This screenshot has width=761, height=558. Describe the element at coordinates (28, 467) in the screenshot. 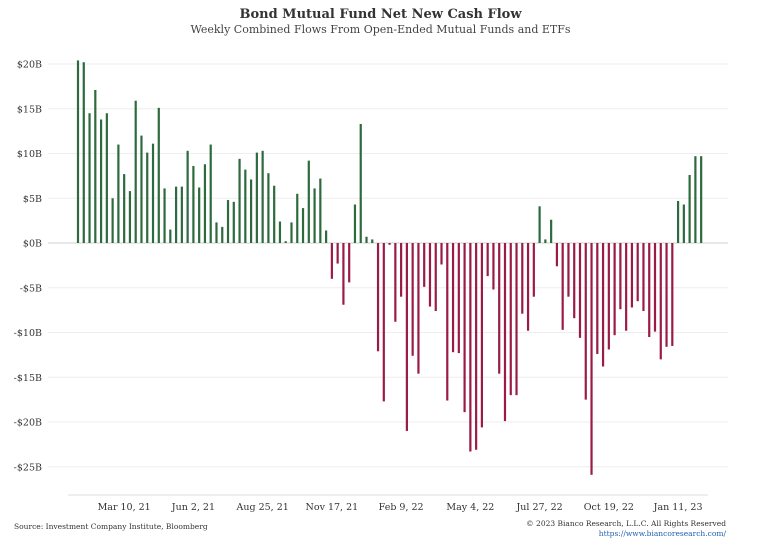

I see `y-tick-label: -$25B` at that location.